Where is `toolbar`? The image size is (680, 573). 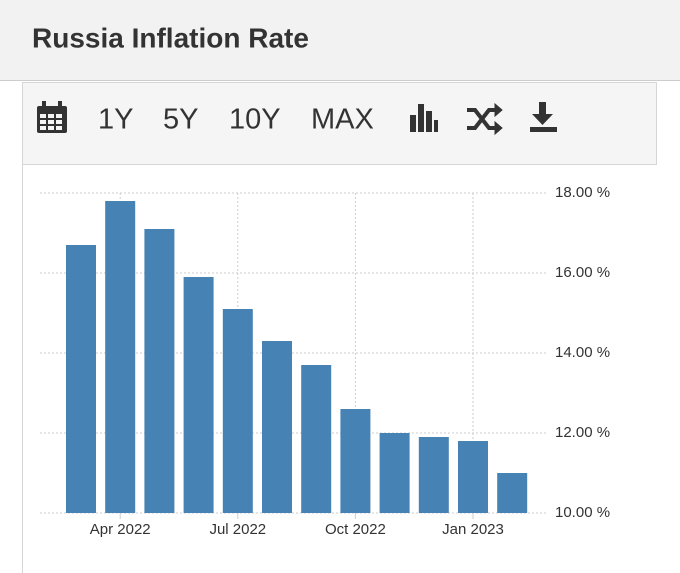 toolbar is located at coordinates (339, 123).